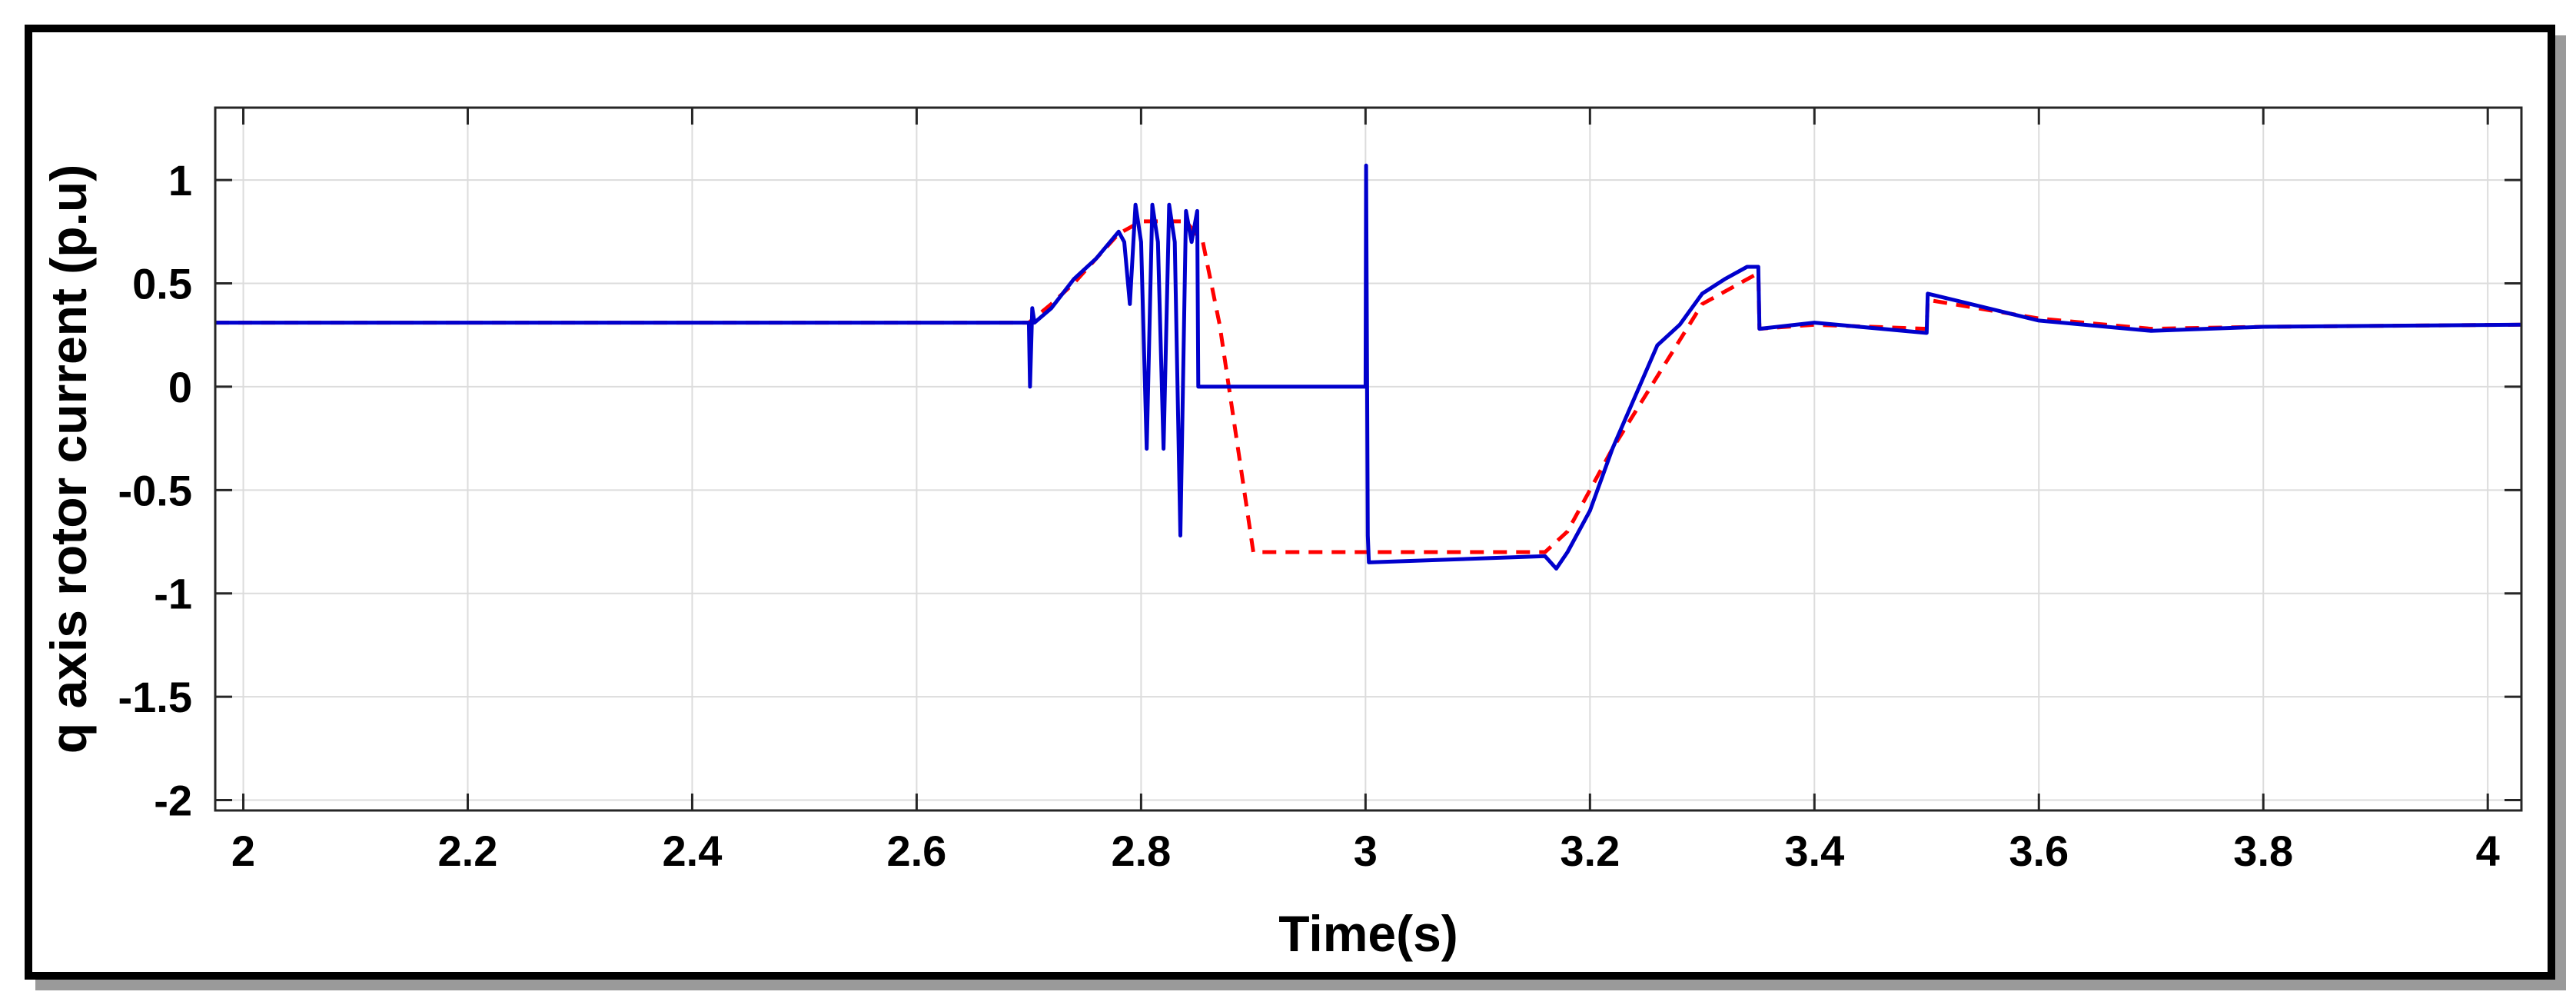  I want to click on x-tick-label: 4, so click(2488, 851).